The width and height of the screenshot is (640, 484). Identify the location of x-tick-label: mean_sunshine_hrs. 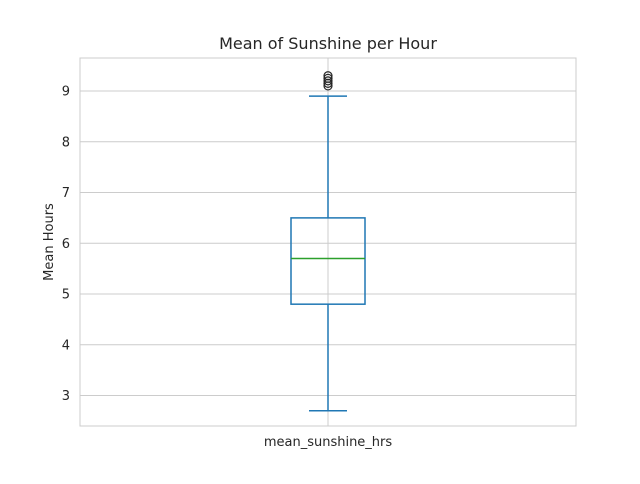
(328, 442).